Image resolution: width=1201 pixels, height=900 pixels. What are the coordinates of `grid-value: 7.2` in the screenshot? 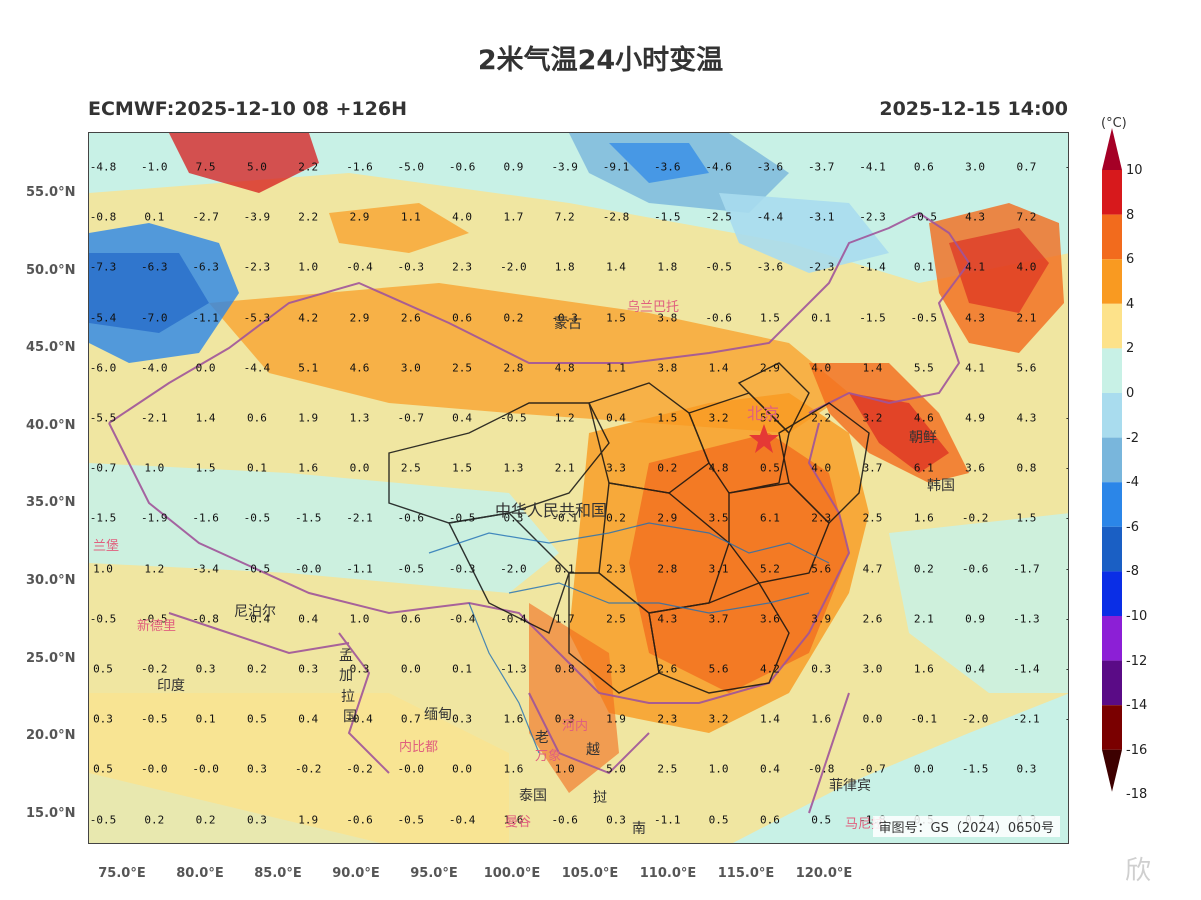 It's located at (564, 217).